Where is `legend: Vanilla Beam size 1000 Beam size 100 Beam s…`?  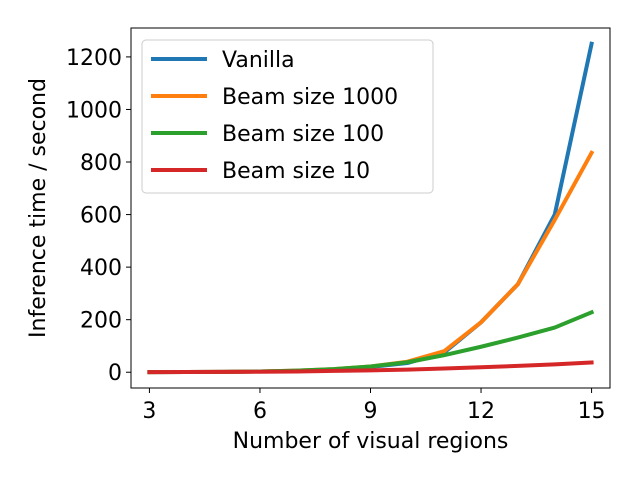 legend: Vanilla Beam size 1000 Beam size 100 Beam s… is located at coordinates (287, 116).